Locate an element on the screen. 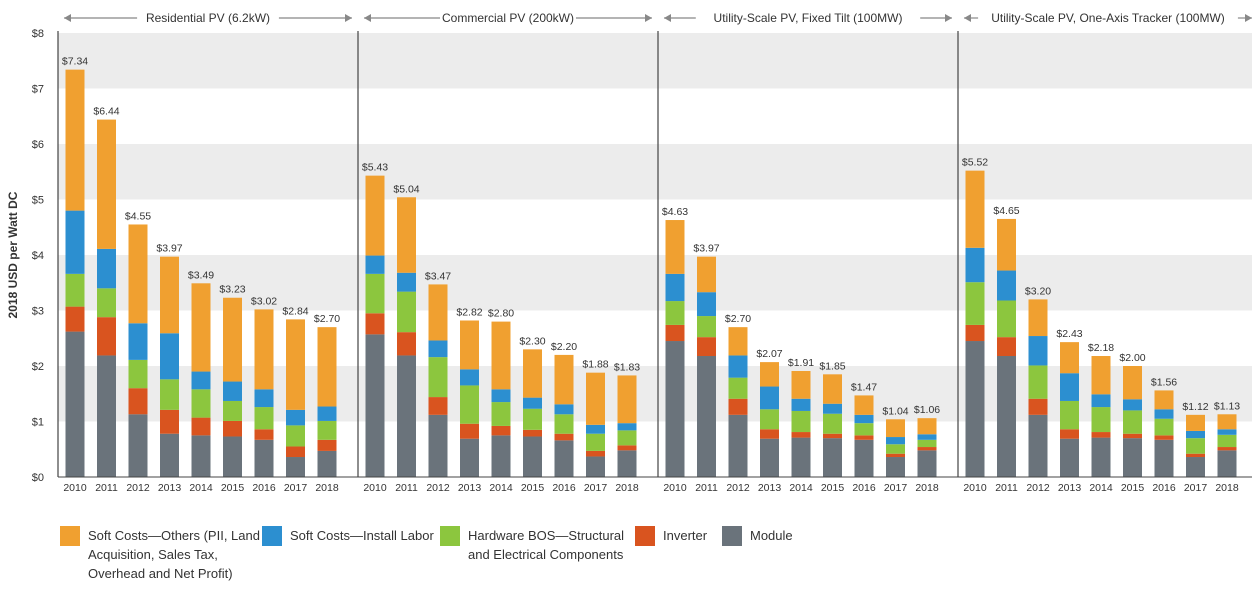 This screenshot has height=595, width=1259. bar-total-label: $3.20 is located at coordinates (1038, 291).